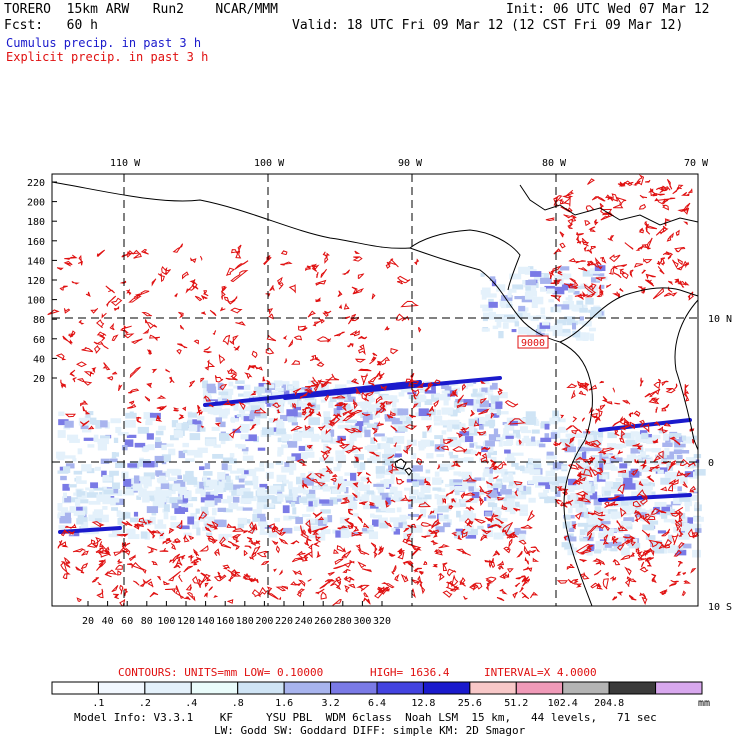 The height and width of the screenshot is (740, 740). Describe the element at coordinates (36, 281) in the screenshot. I see `y-tick-label: 120` at that location.